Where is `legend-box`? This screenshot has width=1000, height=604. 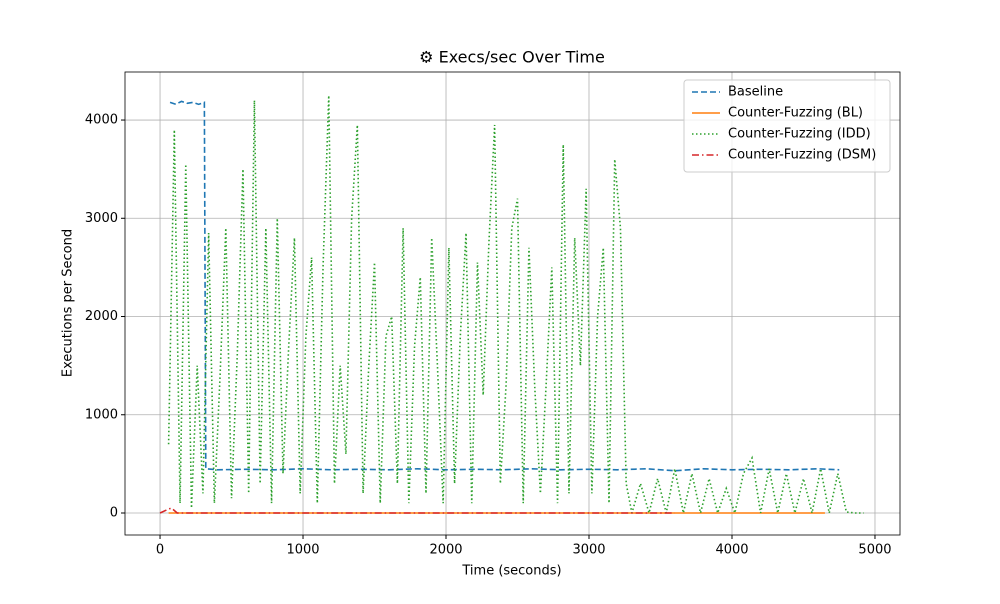 legend-box is located at coordinates (787, 126).